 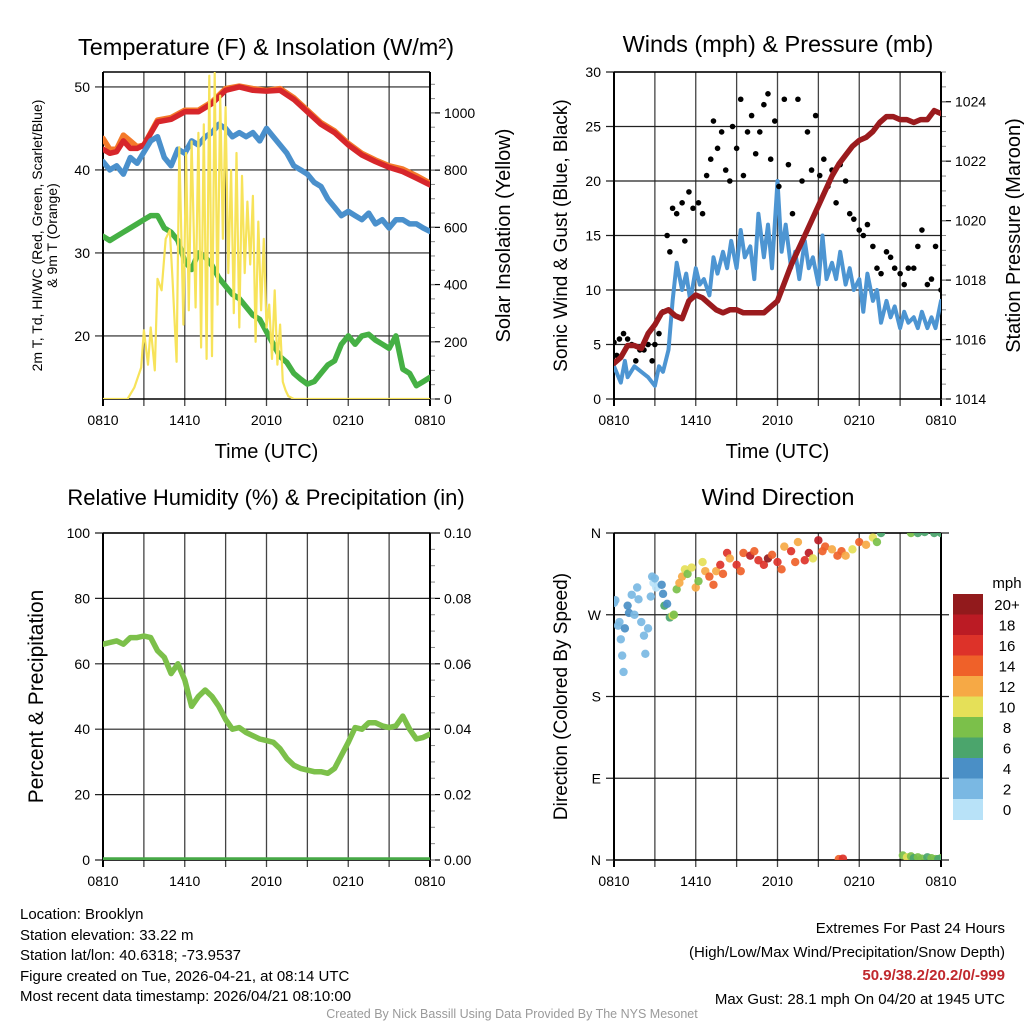 What do you see at coordinates (456, 170) in the screenshot?
I see `y2-tick-label: 800` at bounding box center [456, 170].